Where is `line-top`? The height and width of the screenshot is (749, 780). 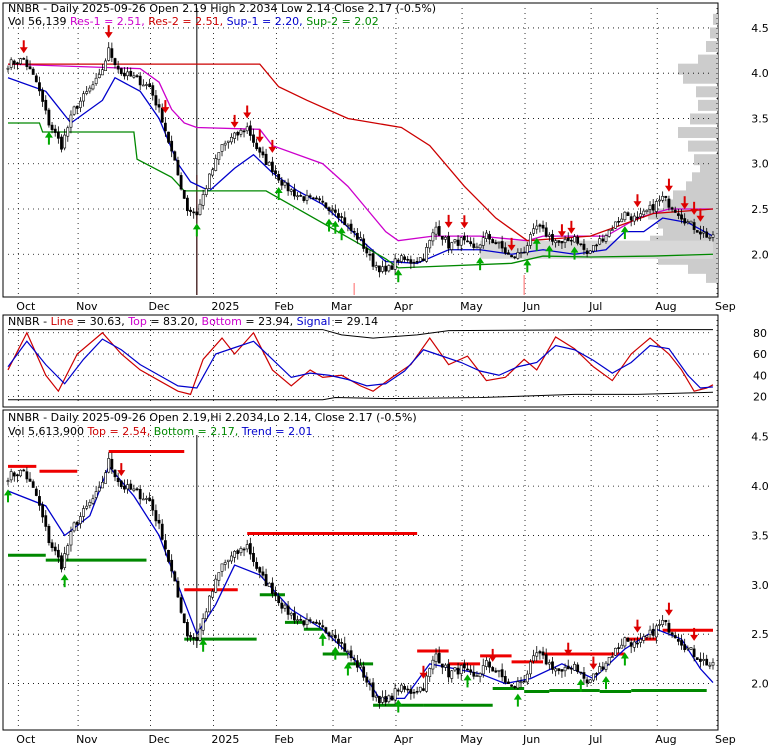
line-top is located at coordinates (360, 334).